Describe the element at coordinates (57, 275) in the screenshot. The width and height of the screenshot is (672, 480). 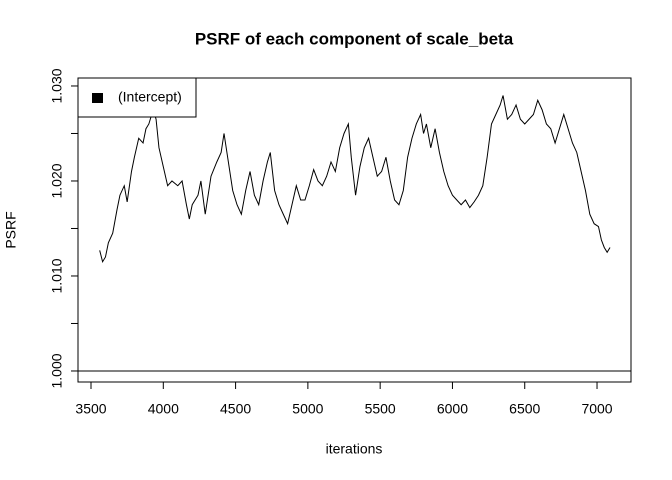
I see `y-tick-label: 1.010` at that location.